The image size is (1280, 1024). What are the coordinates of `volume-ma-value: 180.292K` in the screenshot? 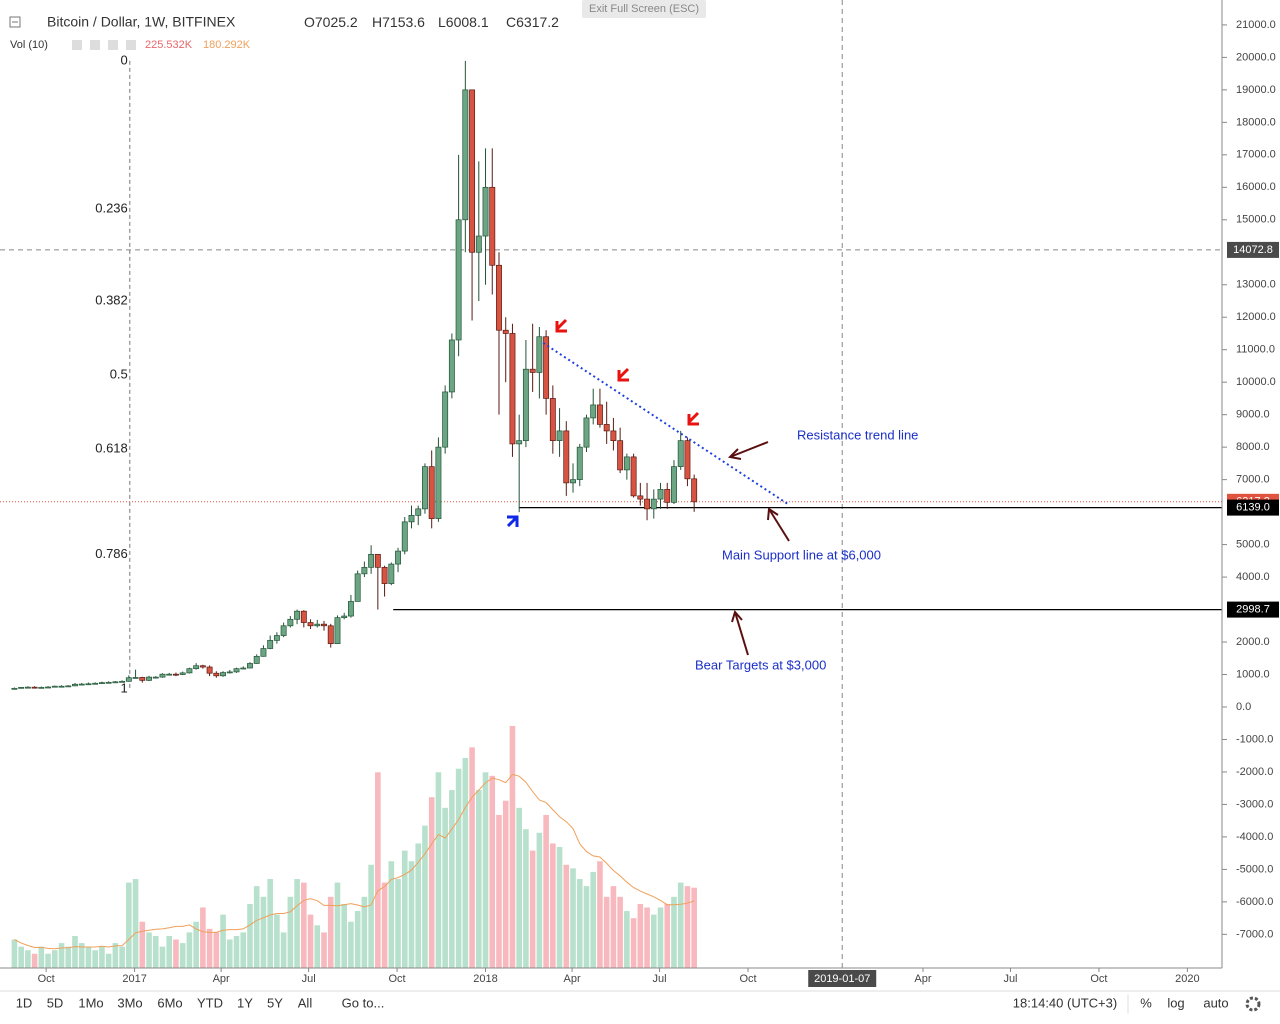 It's located at (227, 45).